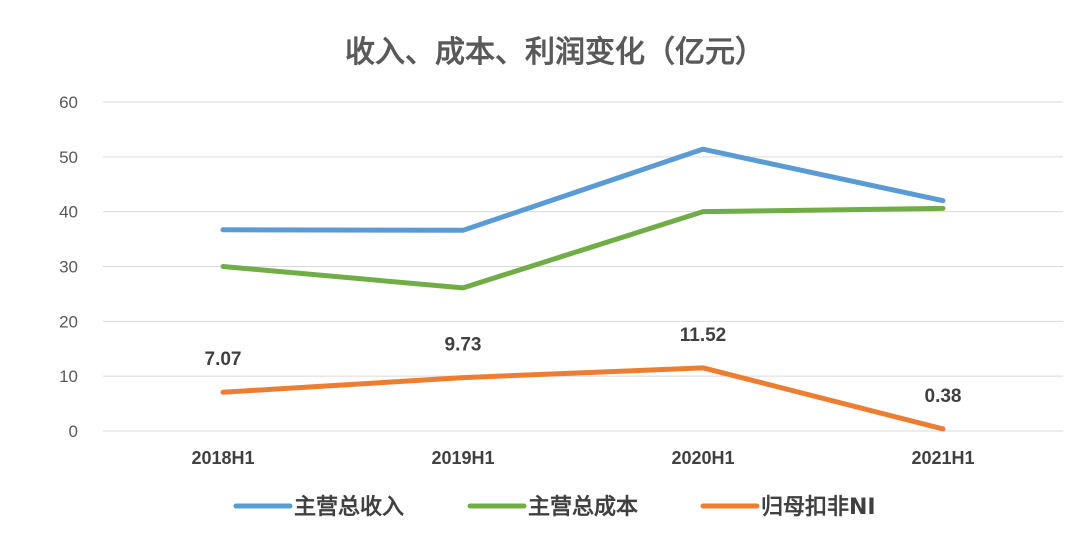 This screenshot has width=1080, height=540. Describe the element at coordinates (68, 321) in the screenshot. I see `y-tick-label: 20` at that location.